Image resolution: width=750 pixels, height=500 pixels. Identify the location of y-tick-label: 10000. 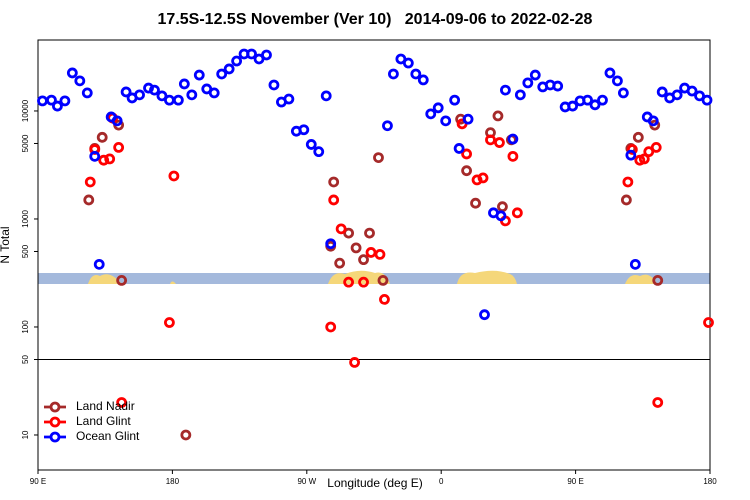
(25, 110).